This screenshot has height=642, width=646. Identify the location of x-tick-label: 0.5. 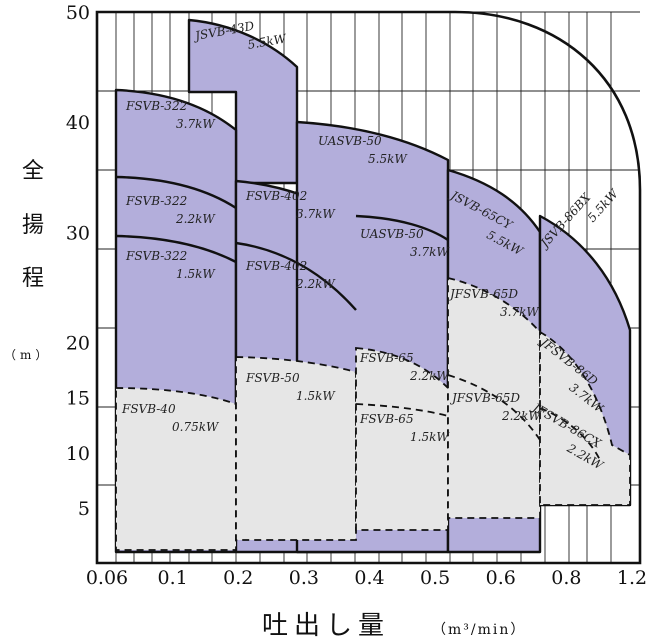
(435, 578).